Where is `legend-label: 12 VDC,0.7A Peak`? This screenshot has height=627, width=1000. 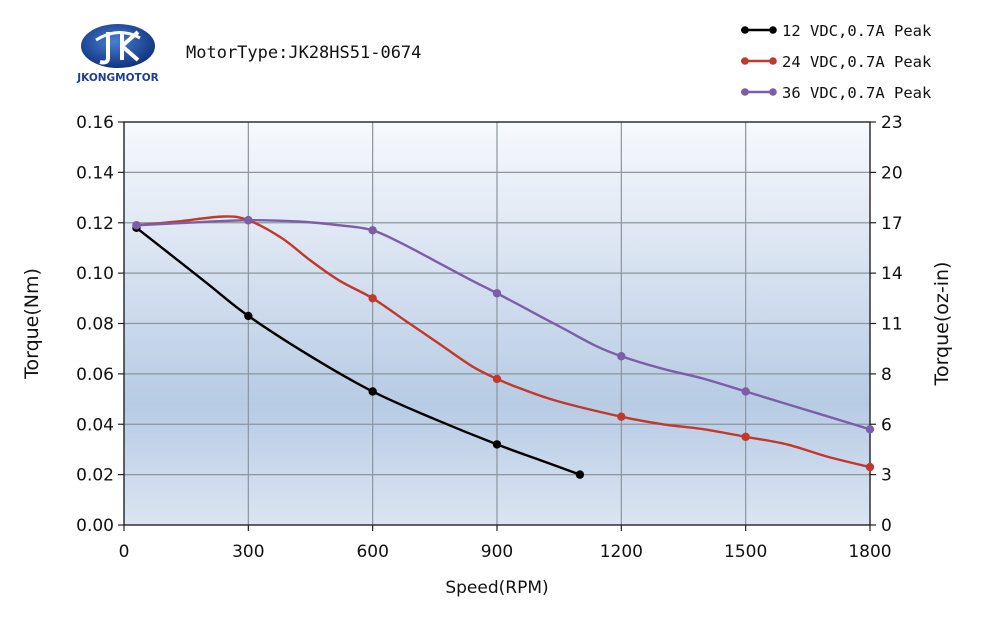 legend-label: 12 VDC,0.7A Peak is located at coordinates (857, 31).